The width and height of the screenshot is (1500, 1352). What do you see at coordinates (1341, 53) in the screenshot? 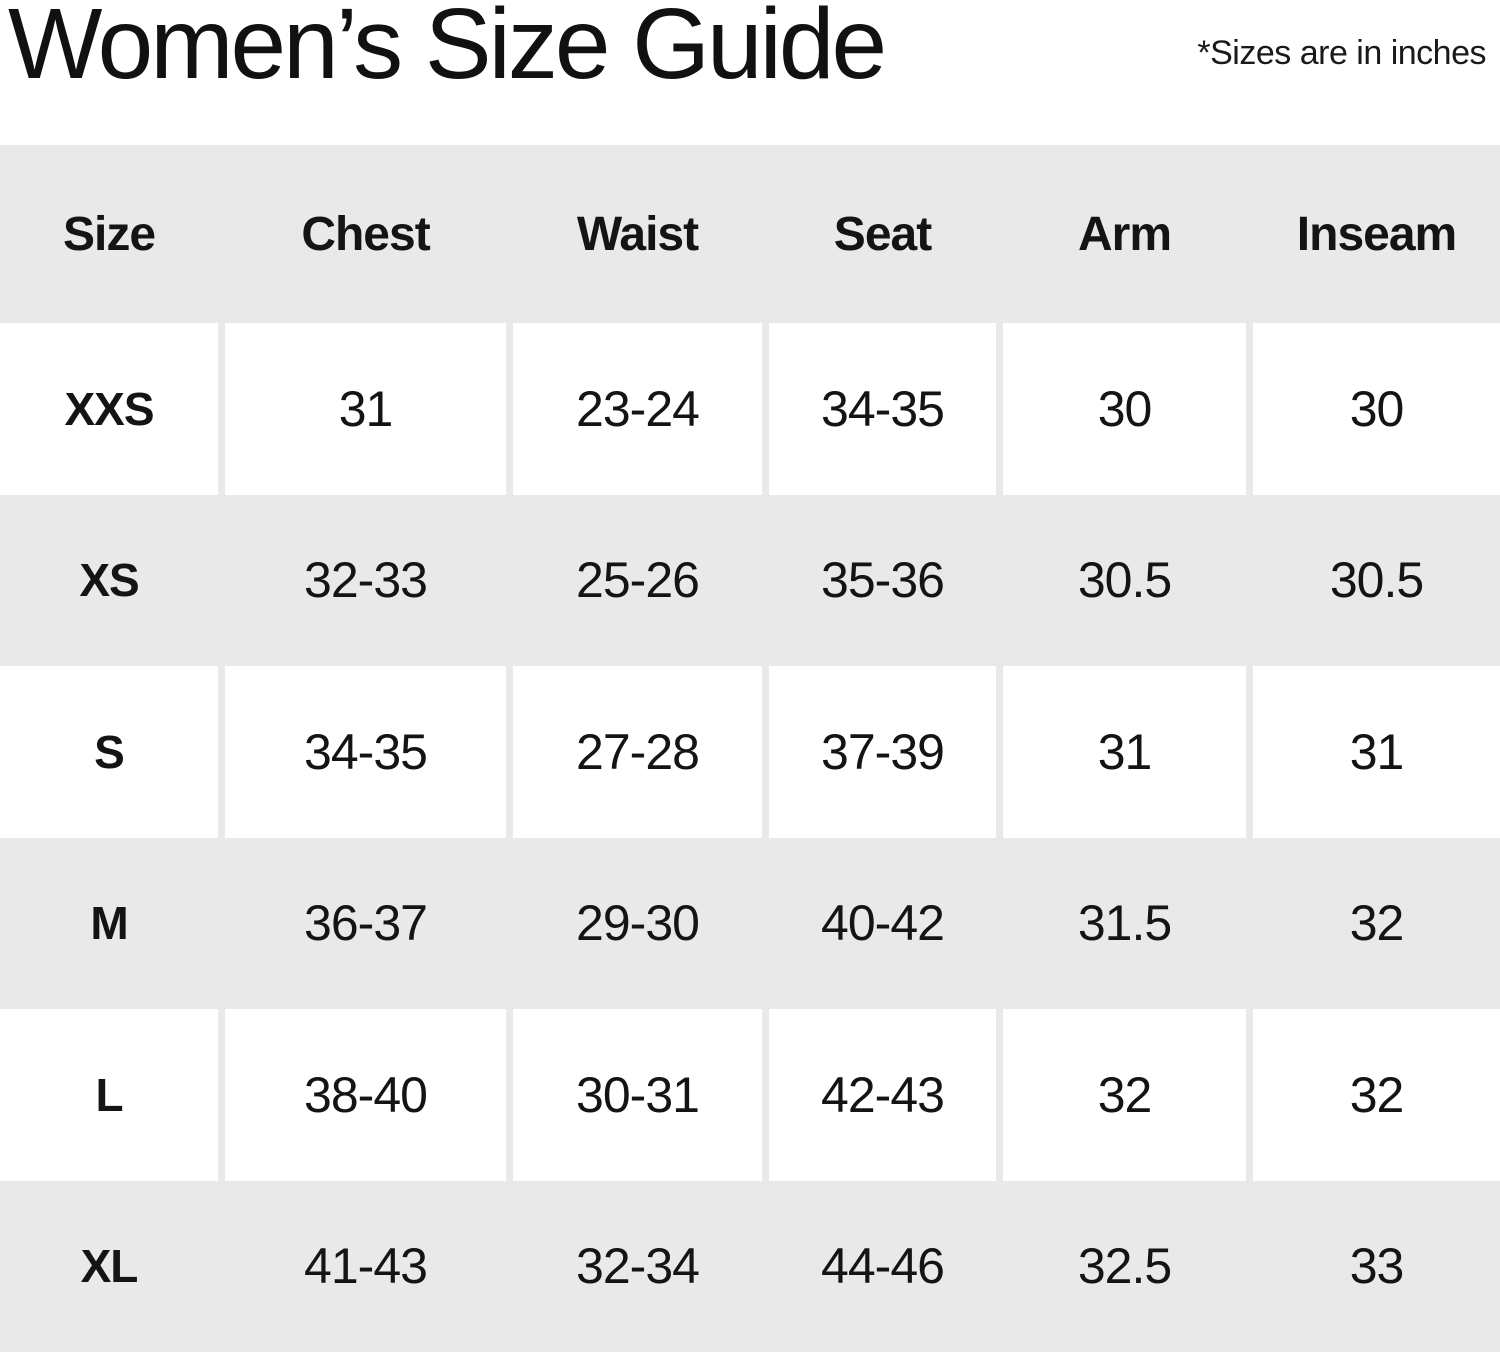
I see `units-note: *Sizes are in inches` at bounding box center [1341, 53].